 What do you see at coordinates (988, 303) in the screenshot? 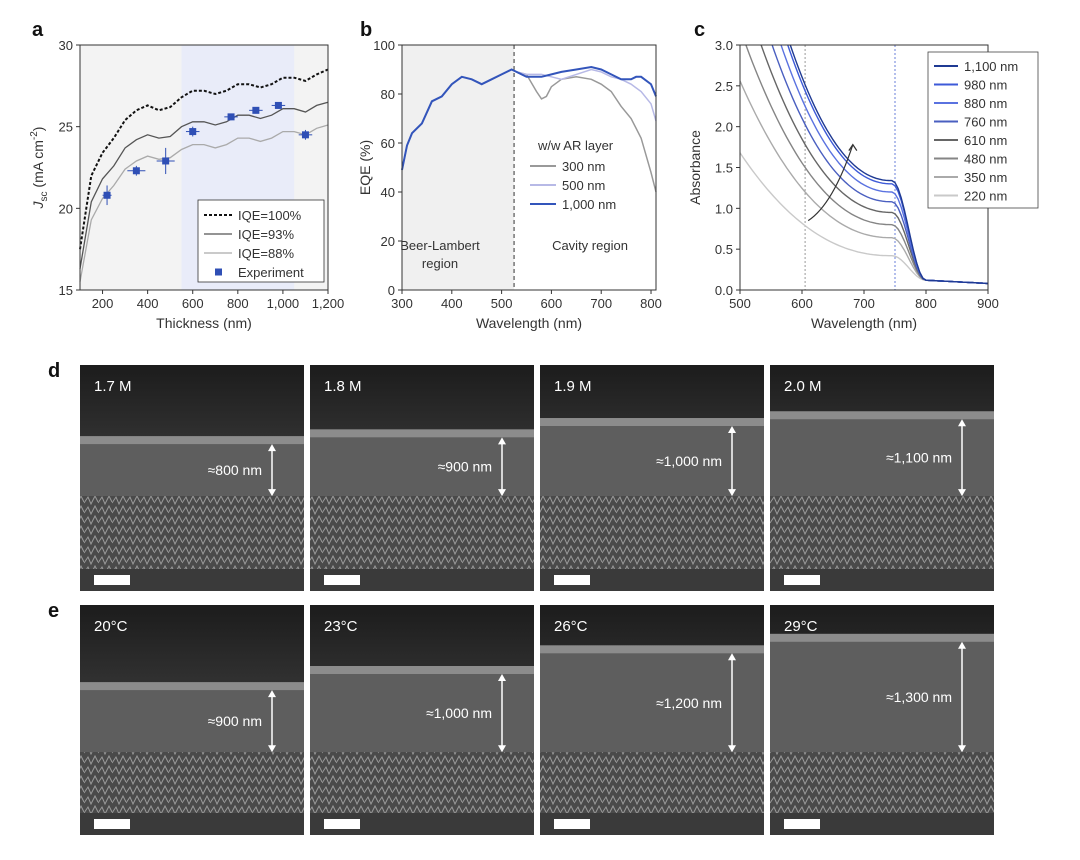
I see `chart-c-xtick-label: 900` at bounding box center [988, 303].